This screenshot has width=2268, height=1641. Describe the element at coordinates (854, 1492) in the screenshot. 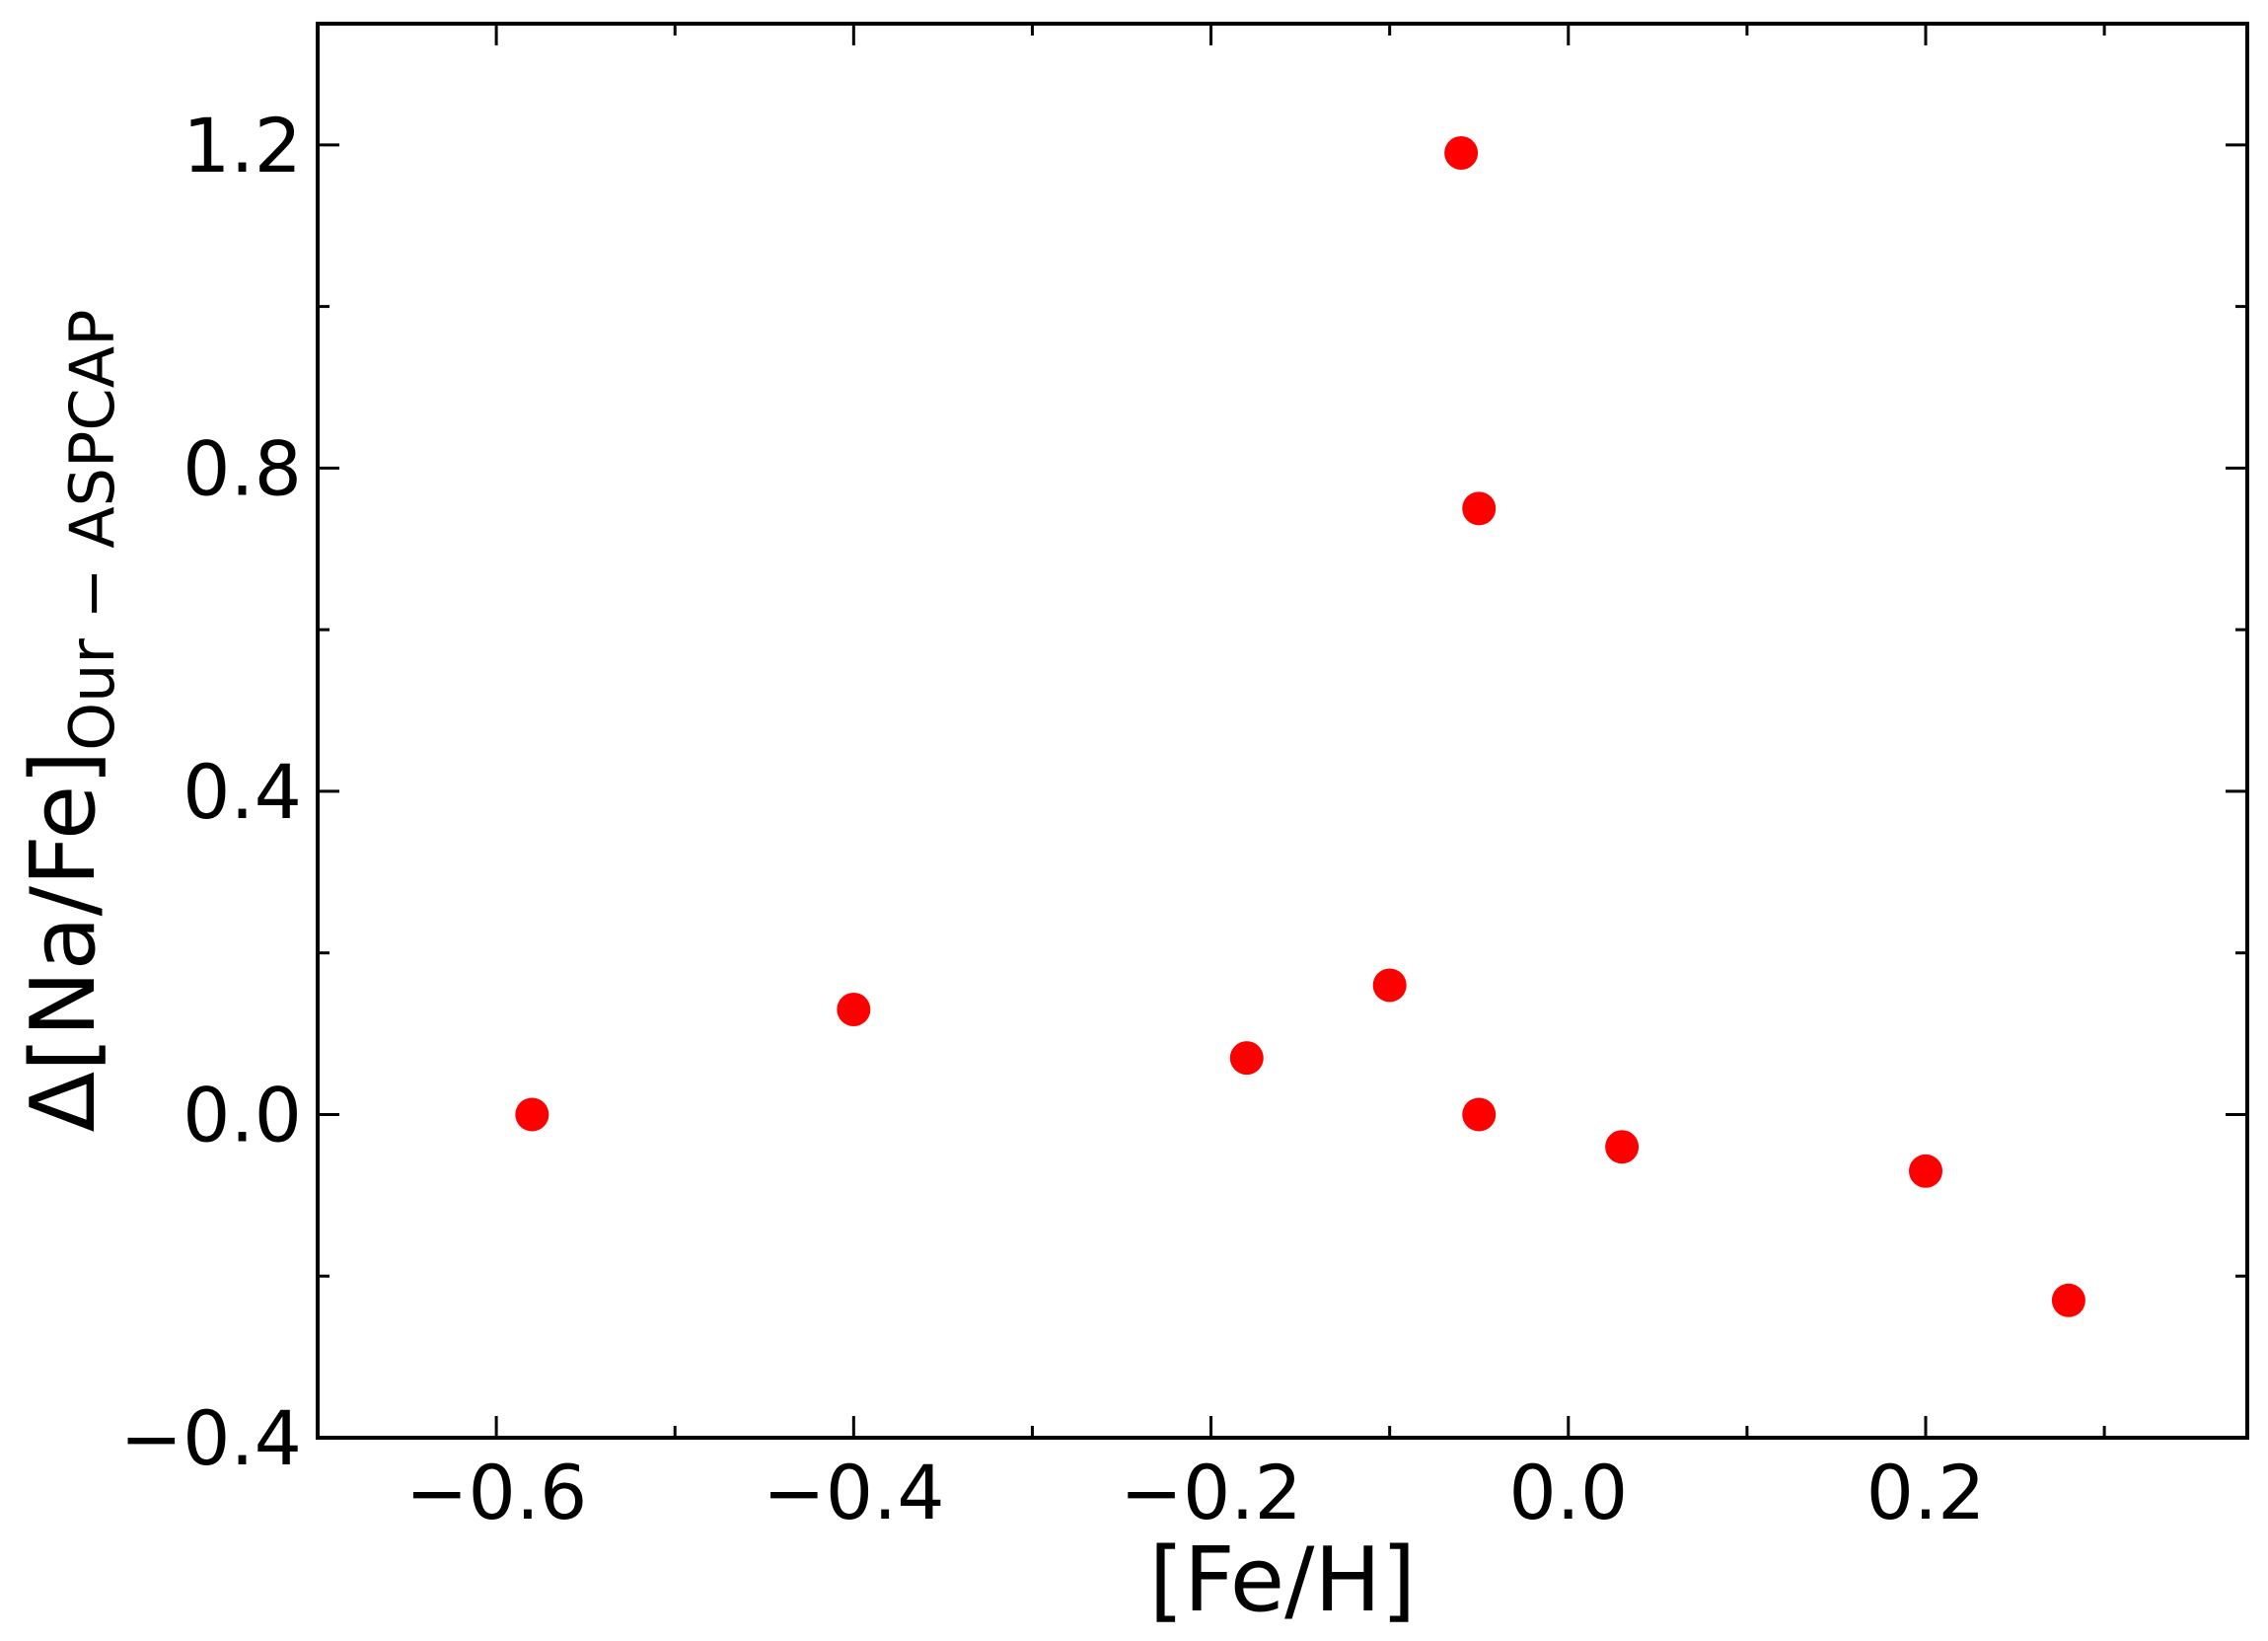

I see `x-tick-label: −0.4` at that location.